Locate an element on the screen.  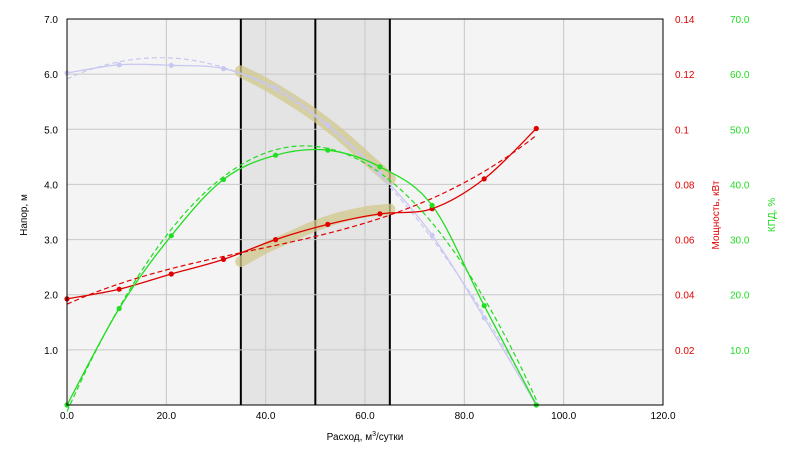
y-tick-label-power: 0.02 is located at coordinates (685, 351).